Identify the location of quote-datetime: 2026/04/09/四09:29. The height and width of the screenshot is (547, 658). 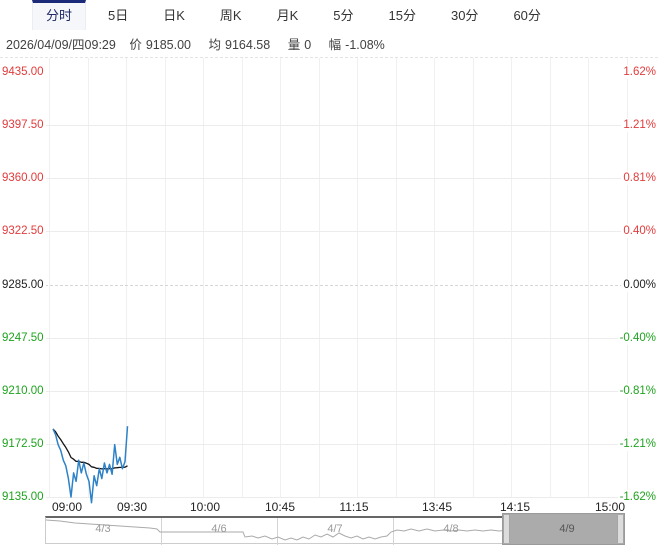
(61, 45).